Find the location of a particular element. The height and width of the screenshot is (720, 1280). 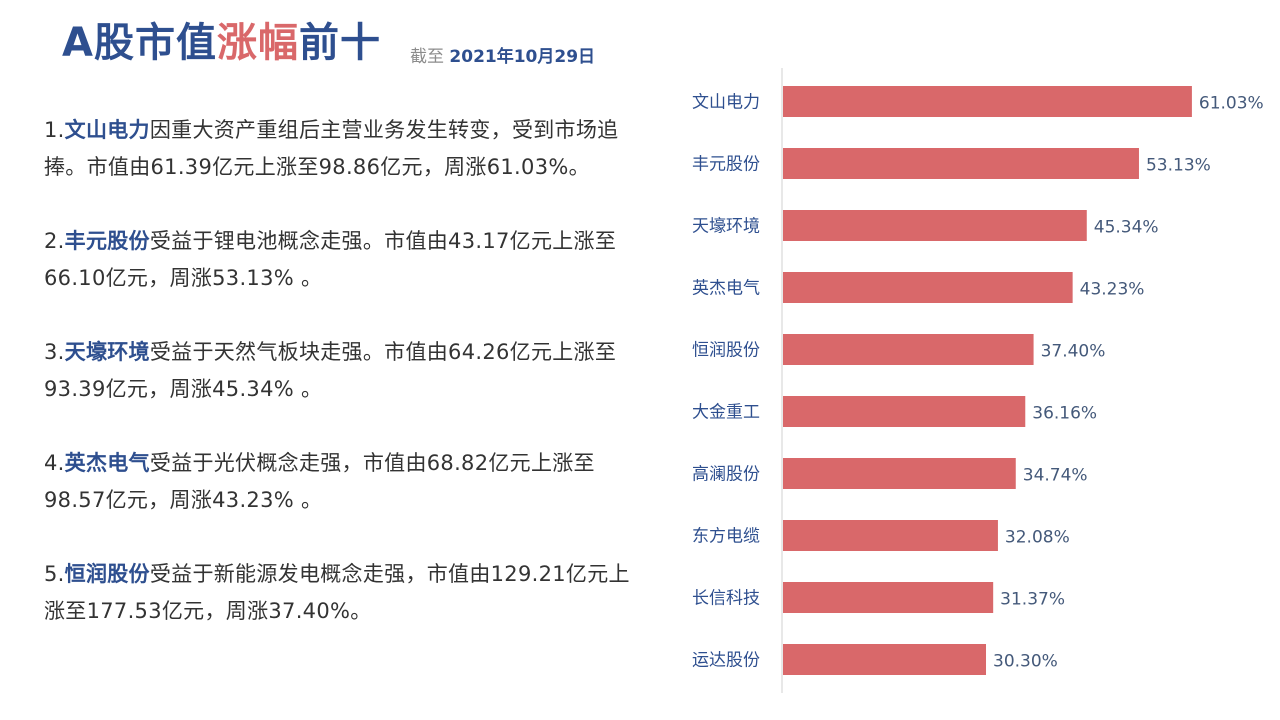

date-note: 截至 2021年10月29日 is located at coordinates (502, 54).